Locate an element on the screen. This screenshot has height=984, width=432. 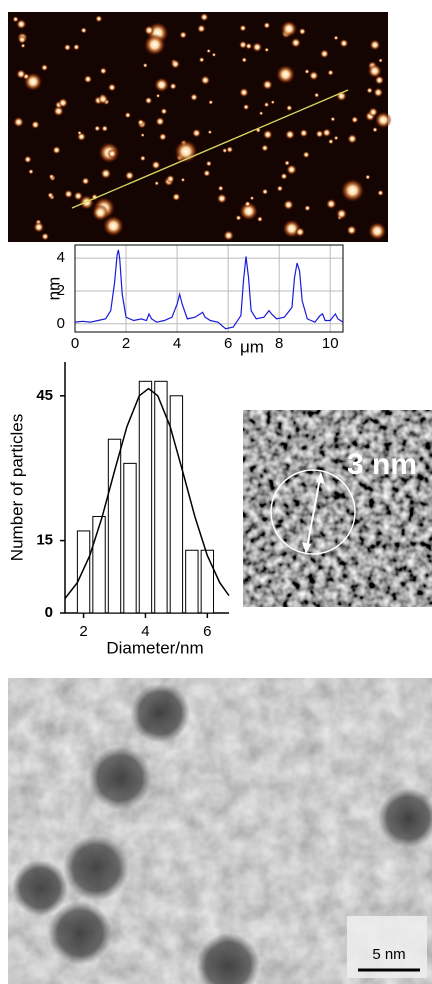
x-axis-label: Diameter/nm is located at coordinates (154, 647).